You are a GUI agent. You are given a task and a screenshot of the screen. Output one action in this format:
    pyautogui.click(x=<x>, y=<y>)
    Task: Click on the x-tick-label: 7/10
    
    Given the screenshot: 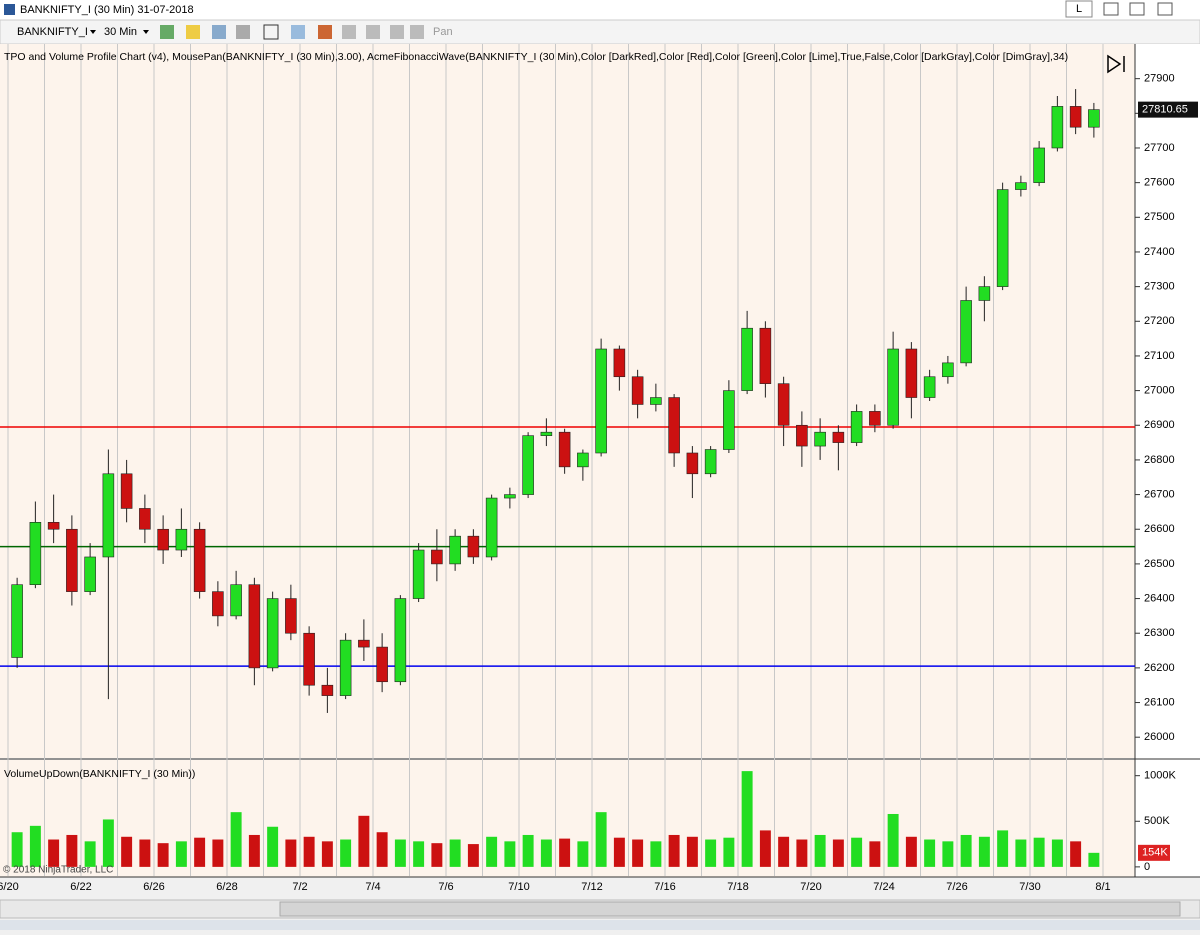 What is the action you would take?
    pyautogui.click(x=518, y=887)
    